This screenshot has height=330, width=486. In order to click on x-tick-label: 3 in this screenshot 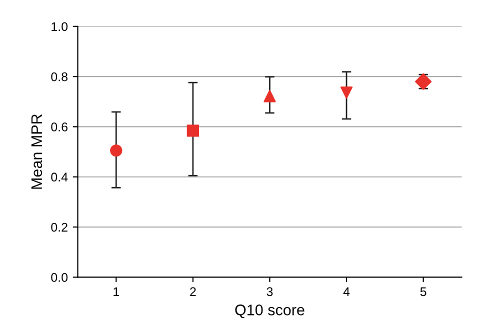, I will do `click(269, 291)`.